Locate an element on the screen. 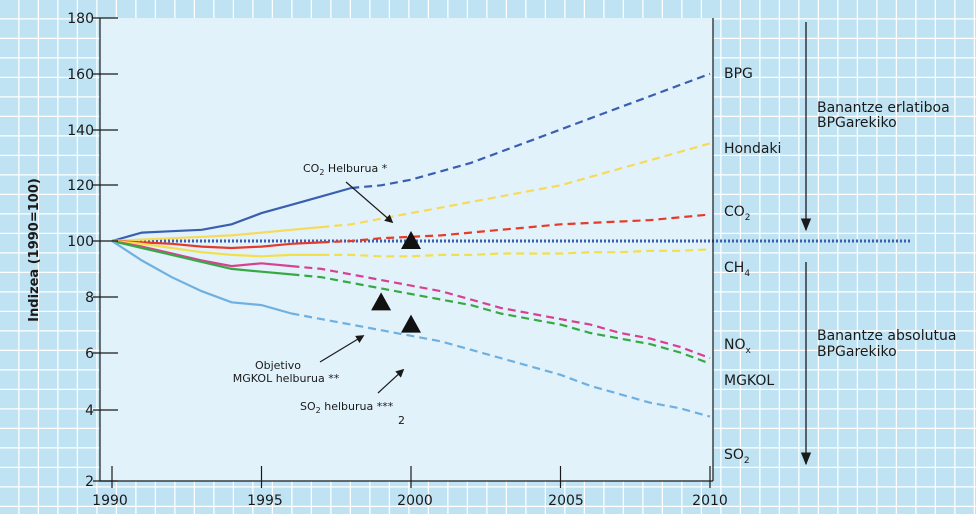 This screenshot has width=976, height=514. series-line-so2-measured is located at coordinates (201, 277).